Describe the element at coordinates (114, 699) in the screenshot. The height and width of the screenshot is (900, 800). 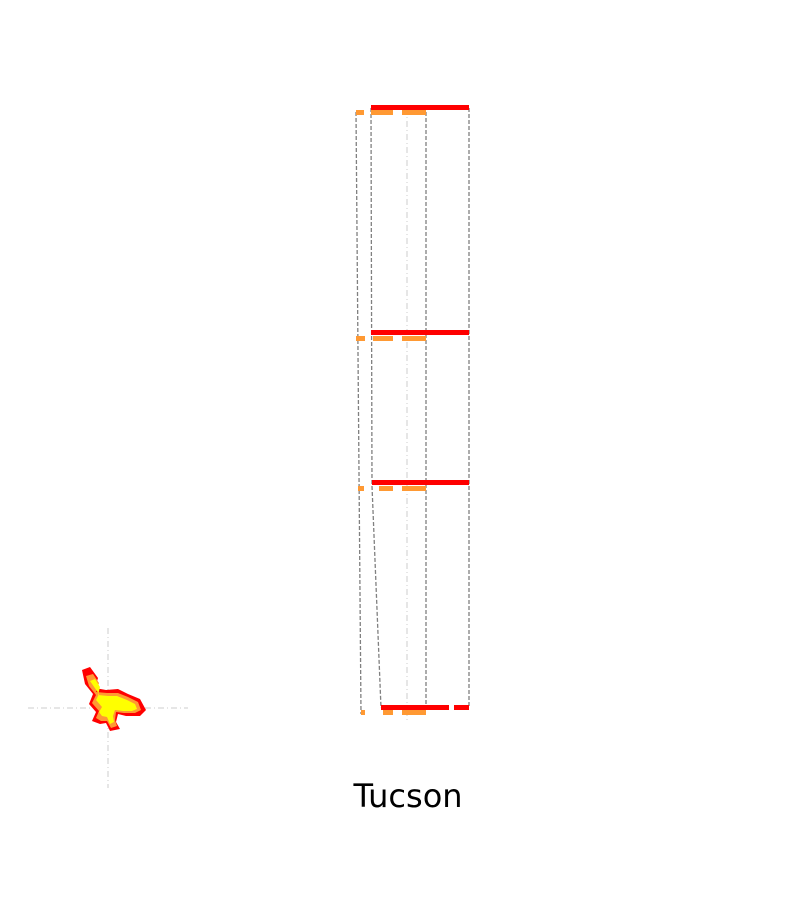
I see `aircraft-icon` at that location.